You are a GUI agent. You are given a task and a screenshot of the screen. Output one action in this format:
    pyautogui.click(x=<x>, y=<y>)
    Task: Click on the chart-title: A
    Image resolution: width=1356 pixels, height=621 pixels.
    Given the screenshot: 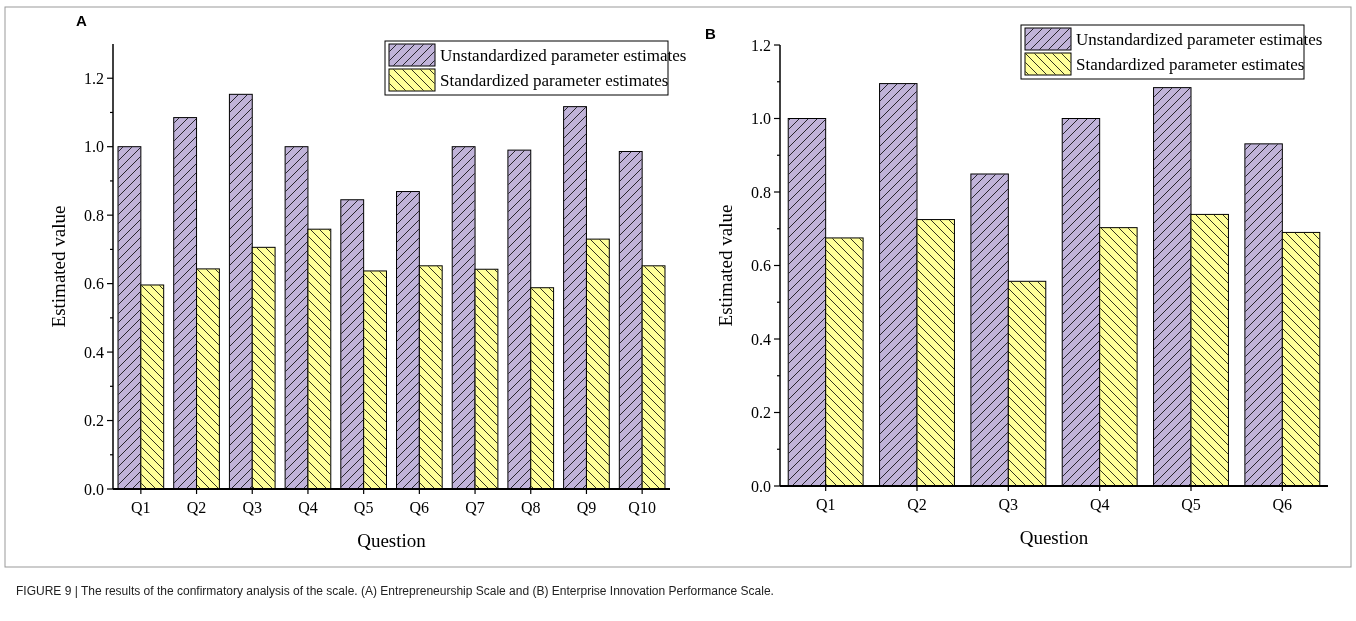 What is the action you would take?
    pyautogui.click(x=81, y=20)
    